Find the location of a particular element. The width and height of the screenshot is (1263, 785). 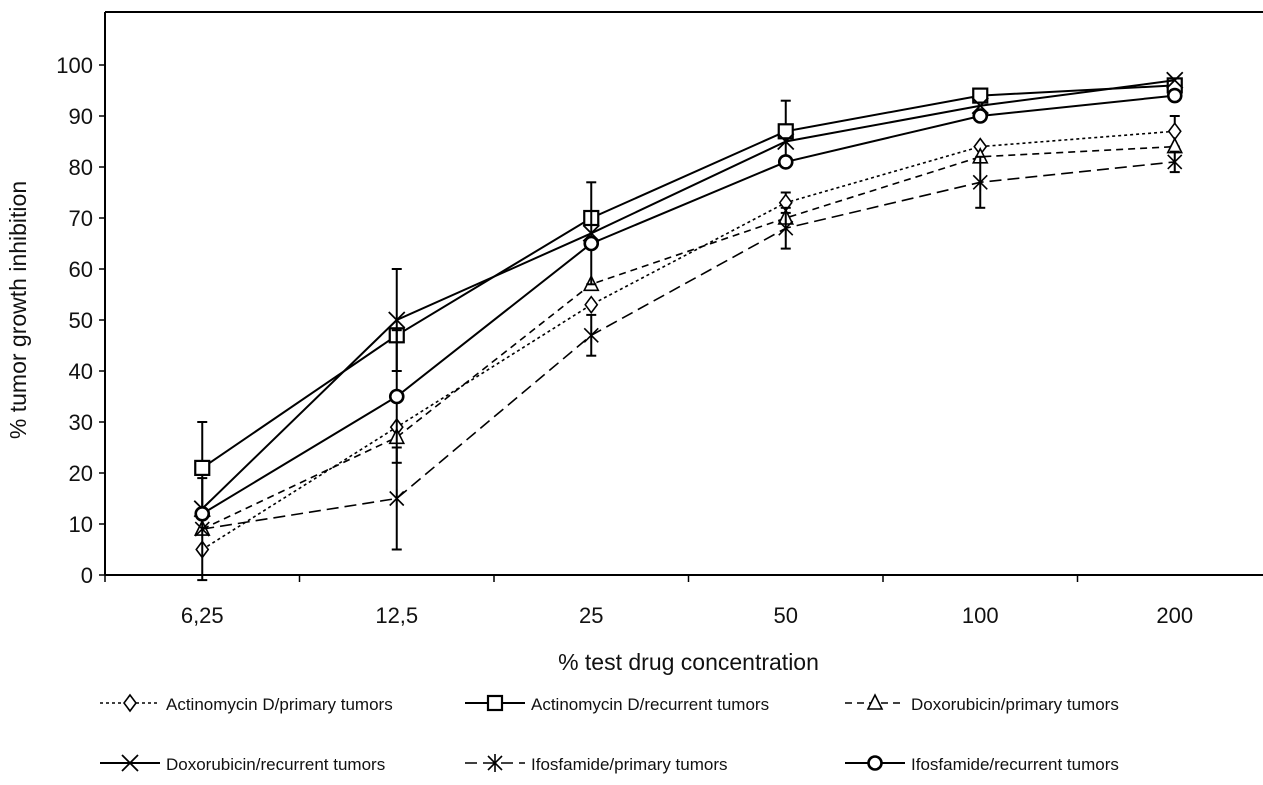

y-axis-title: % tumor growth inhibition is located at coordinates (18, 310).